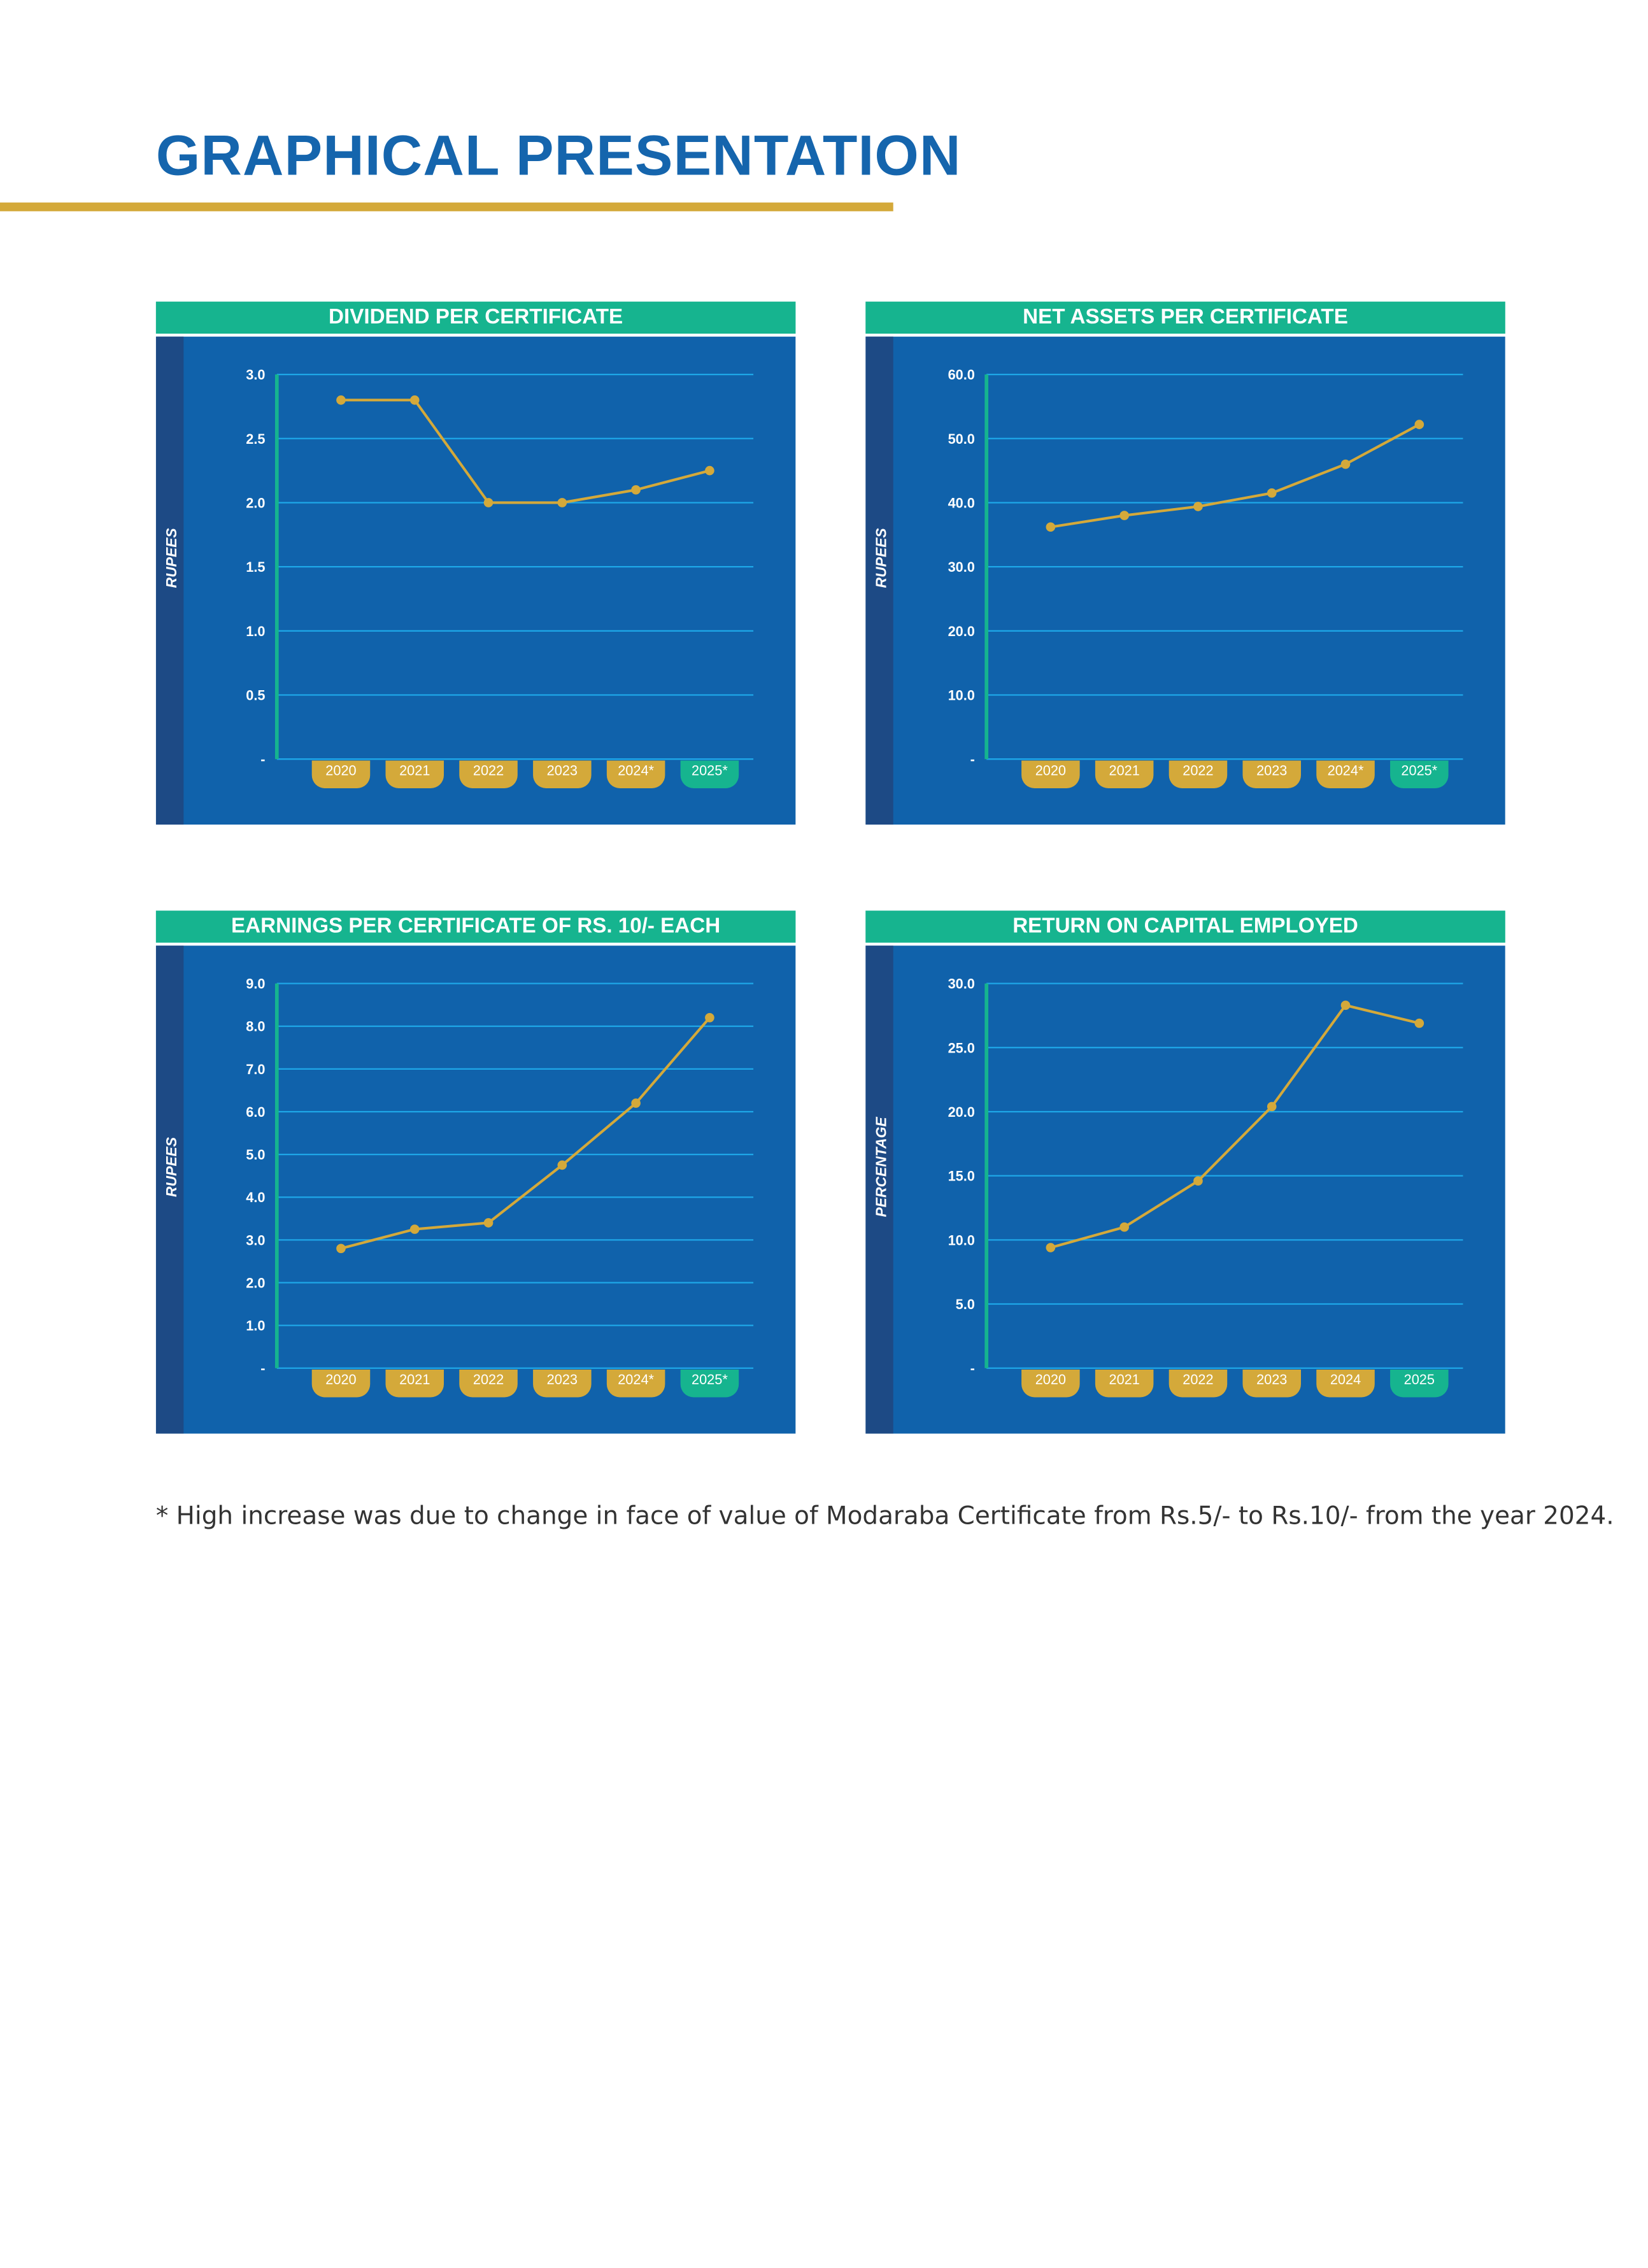 The image size is (1648, 2268). I want to click on y-tick-label: 1.5, so click(256, 567).